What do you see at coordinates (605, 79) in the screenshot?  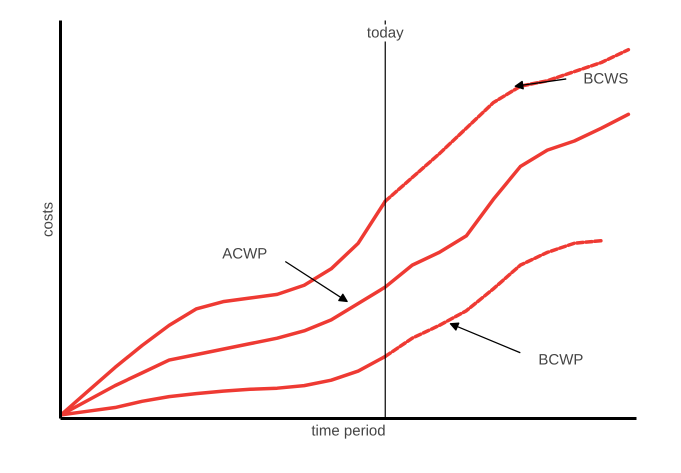 I see `annotation: BCWS` at bounding box center [605, 79].